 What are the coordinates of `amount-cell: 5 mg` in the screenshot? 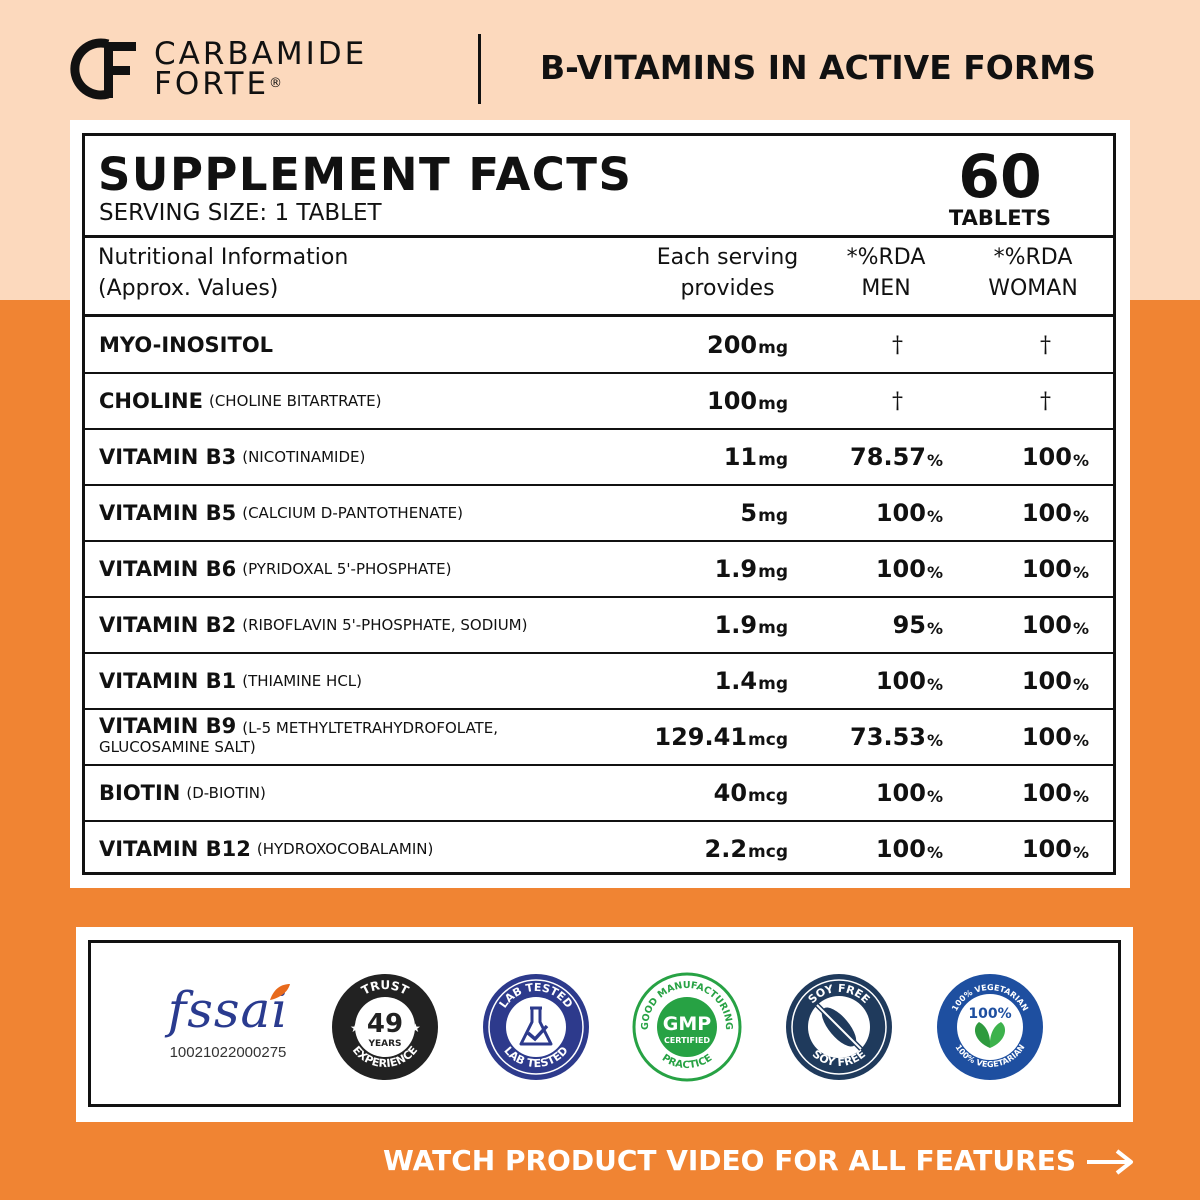 It's located at (764, 513).